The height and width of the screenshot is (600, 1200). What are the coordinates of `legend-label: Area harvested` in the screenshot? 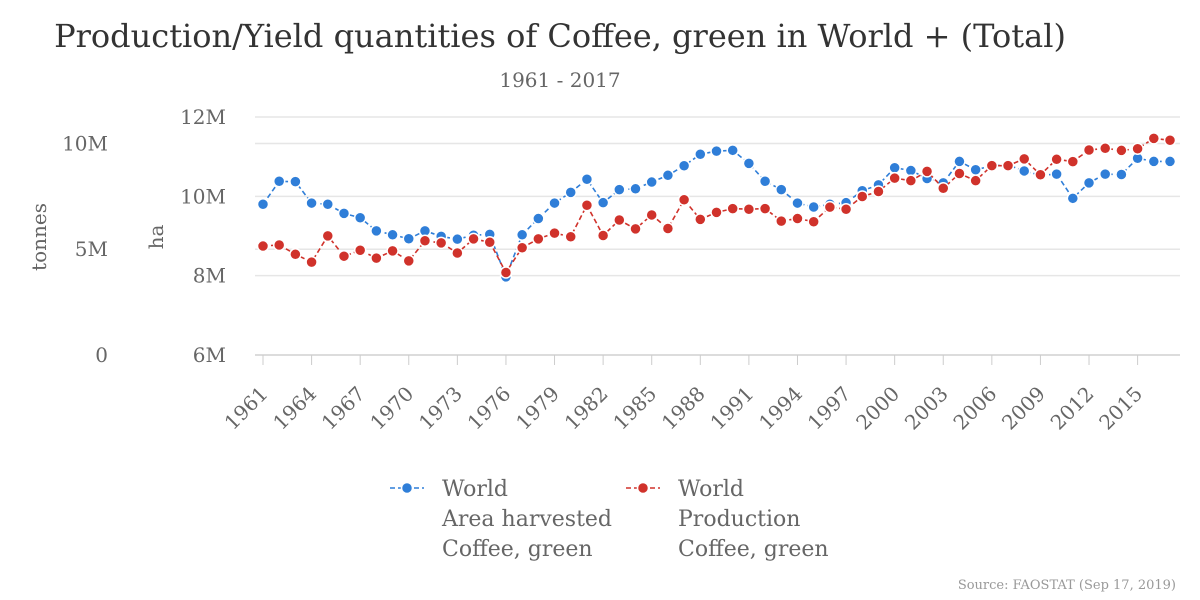 It's located at (526, 519).